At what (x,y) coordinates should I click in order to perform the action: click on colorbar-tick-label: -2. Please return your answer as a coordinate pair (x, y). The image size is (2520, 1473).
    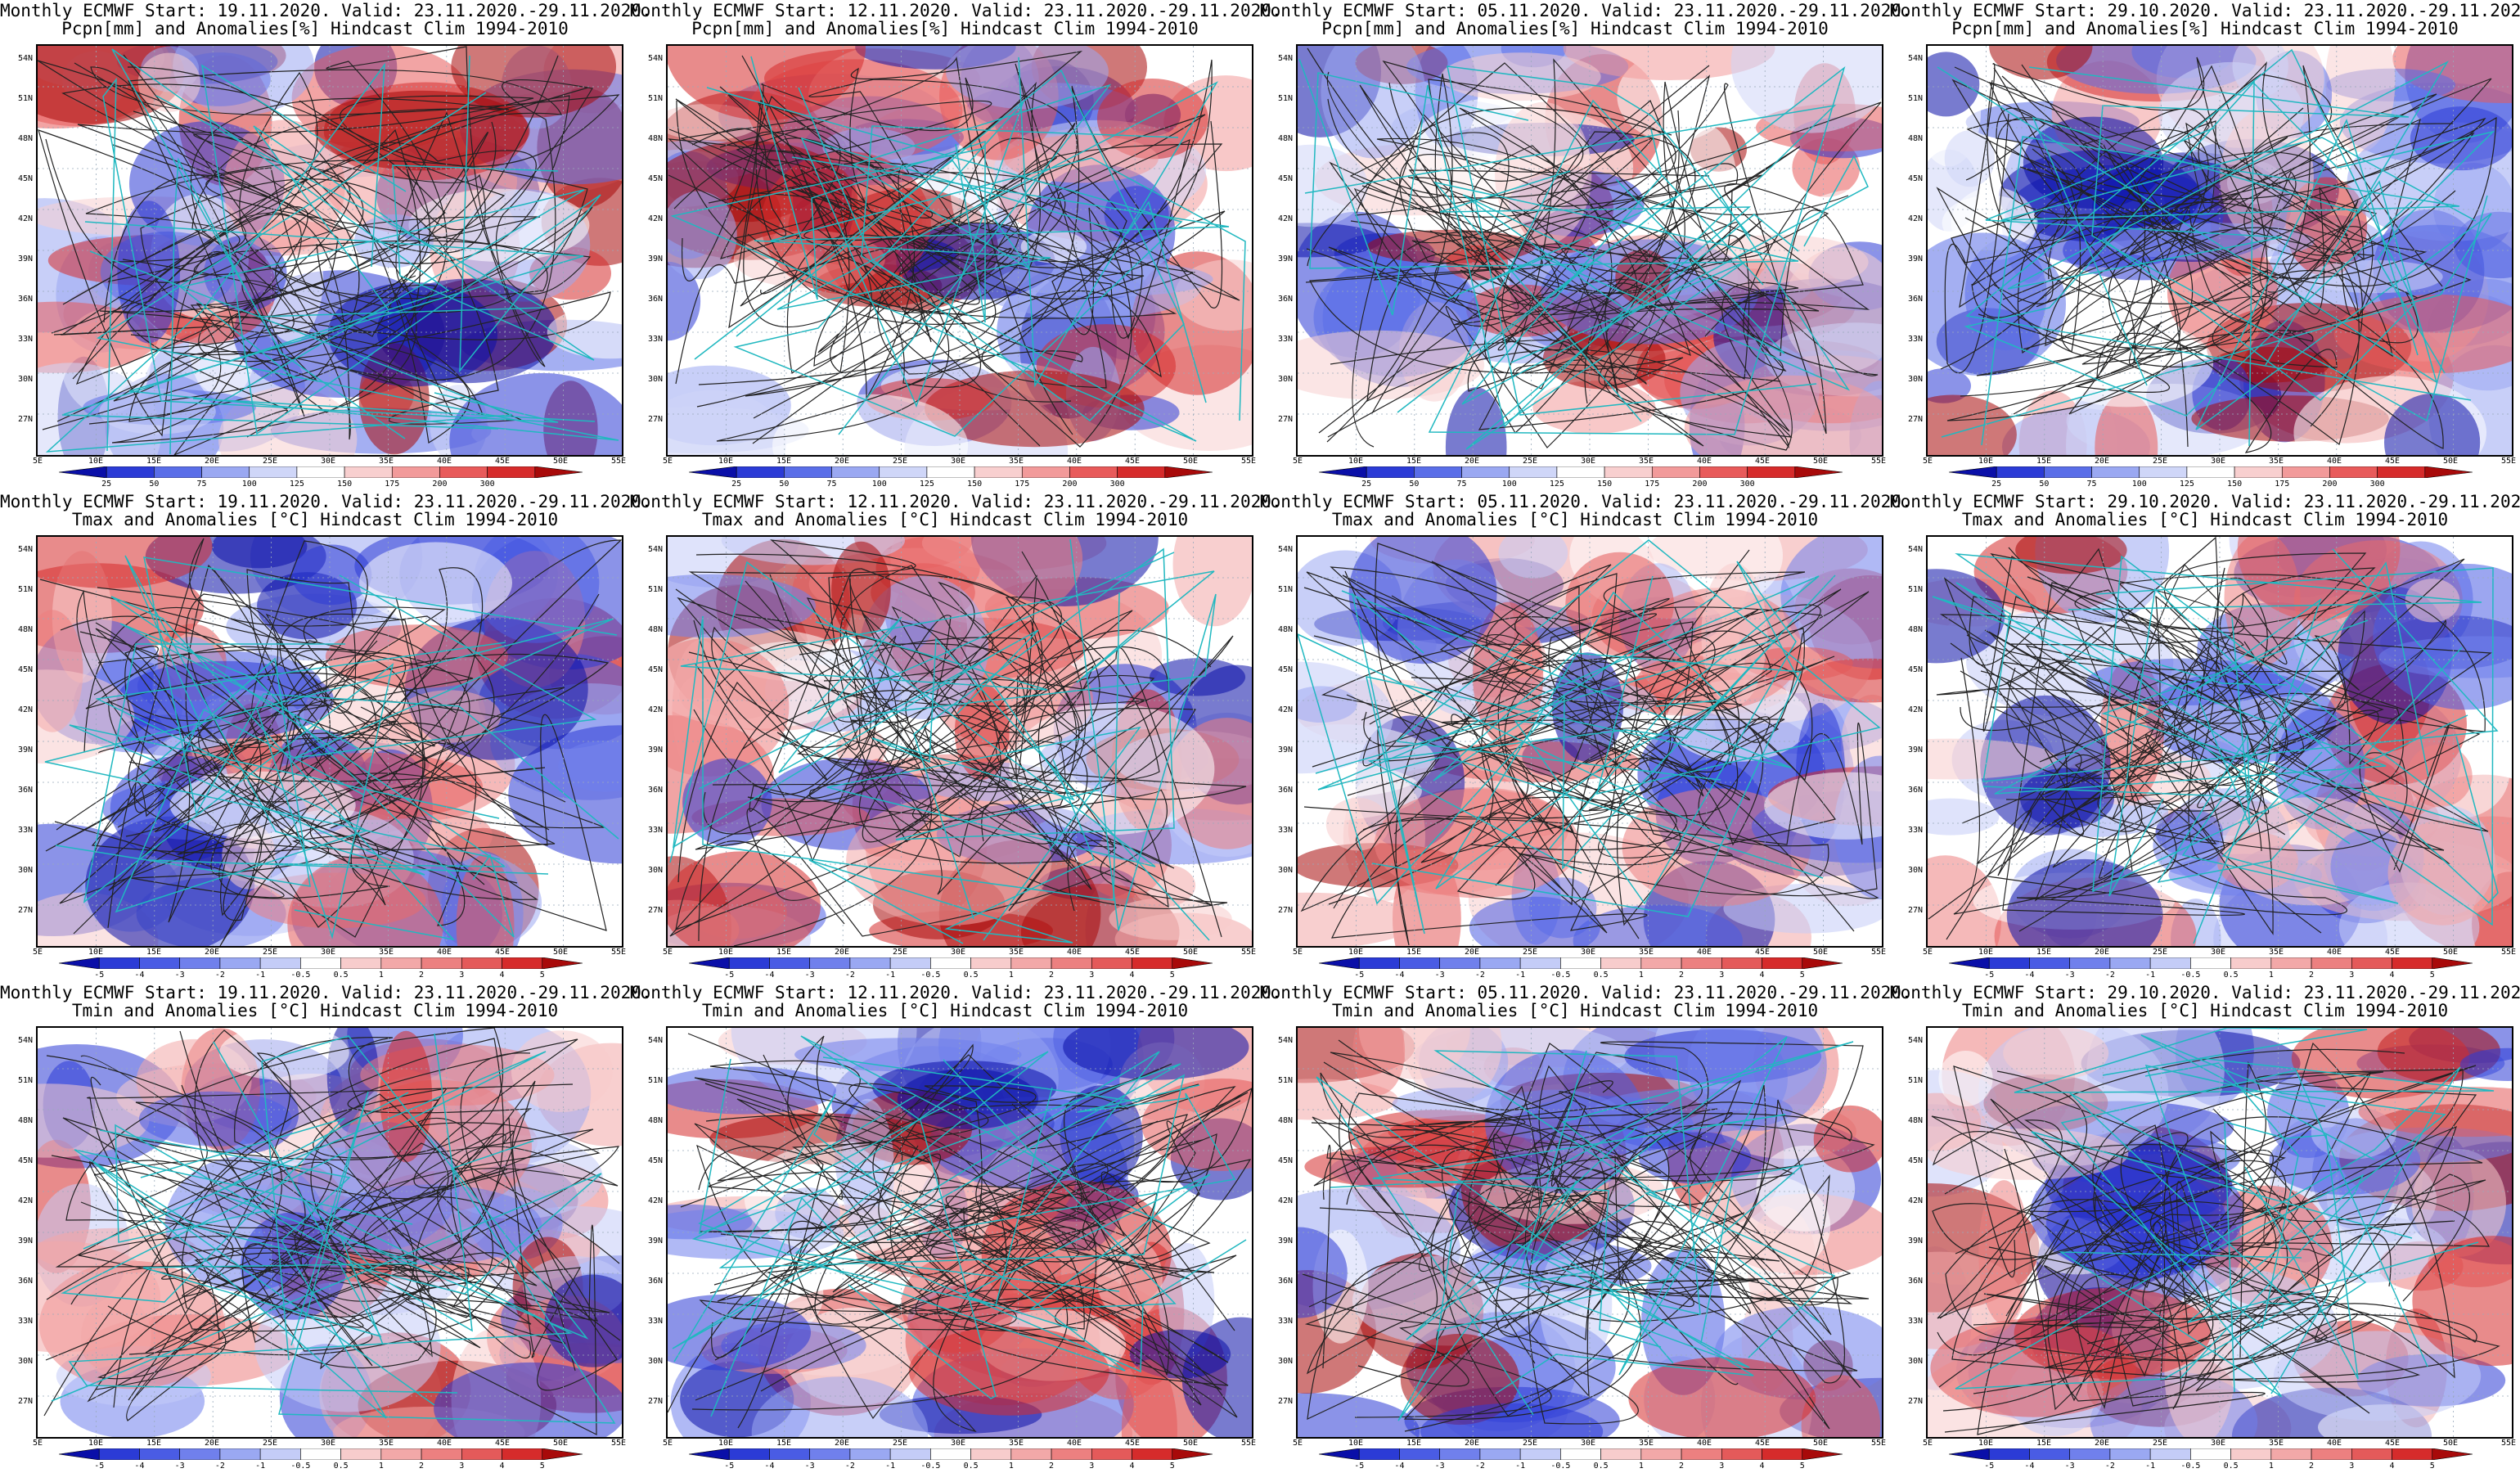
    Looking at the image, I should click on (2109, 1467).